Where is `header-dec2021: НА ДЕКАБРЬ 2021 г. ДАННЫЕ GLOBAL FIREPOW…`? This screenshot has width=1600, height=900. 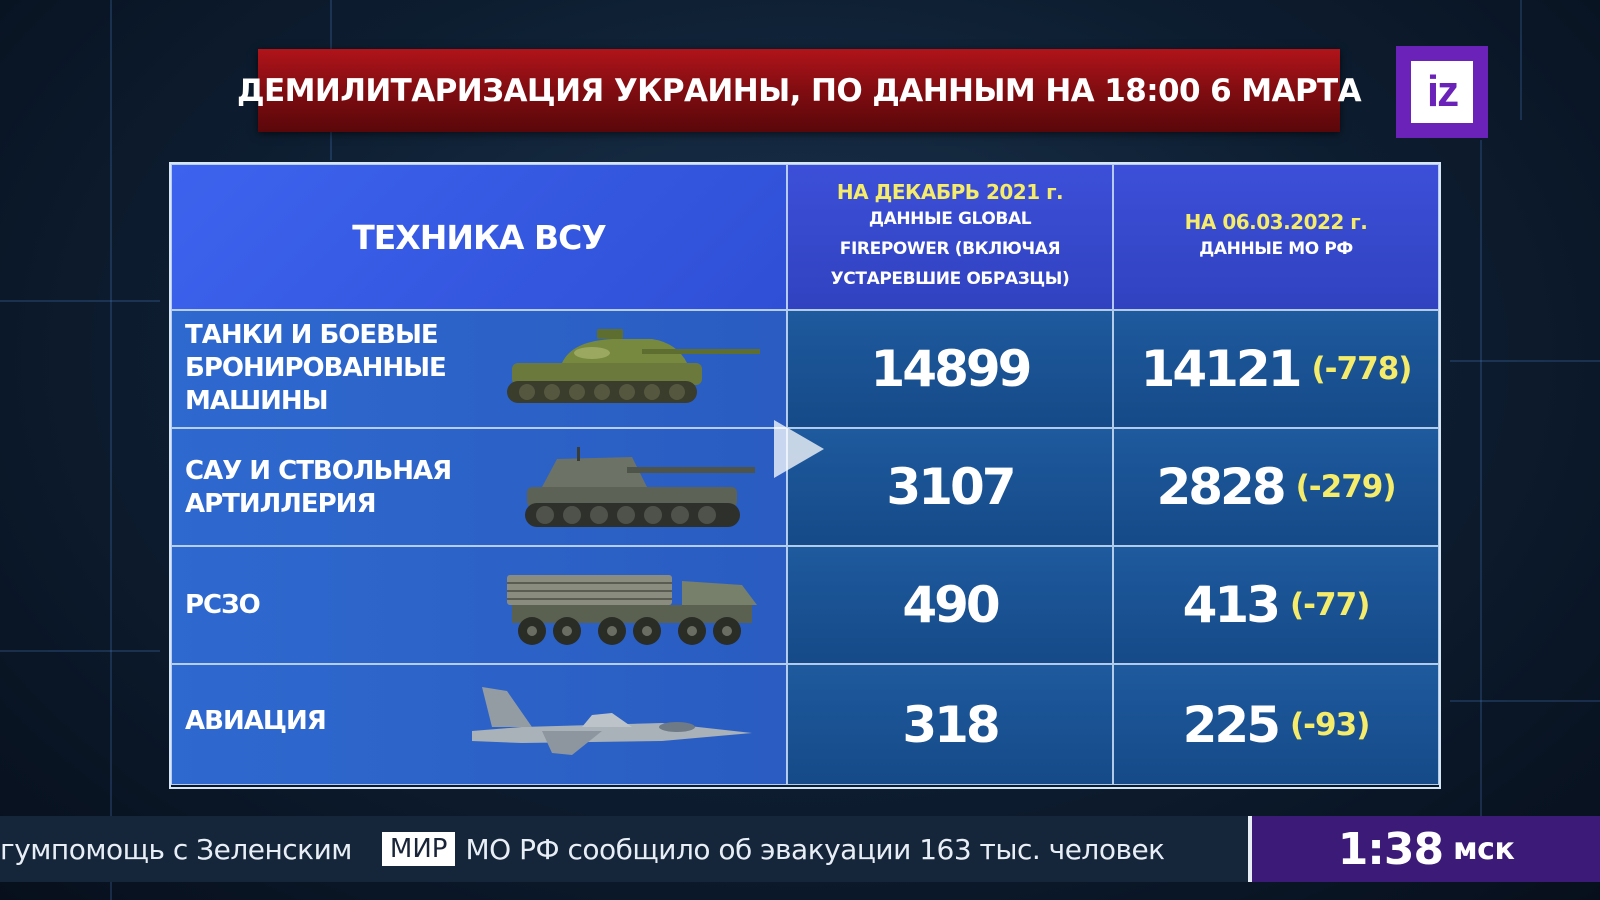
header-dec2021: НА ДЕКАБРЬ 2021 г. ДАННЫЕ GLOBAL FIREPOW… is located at coordinates (950, 237).